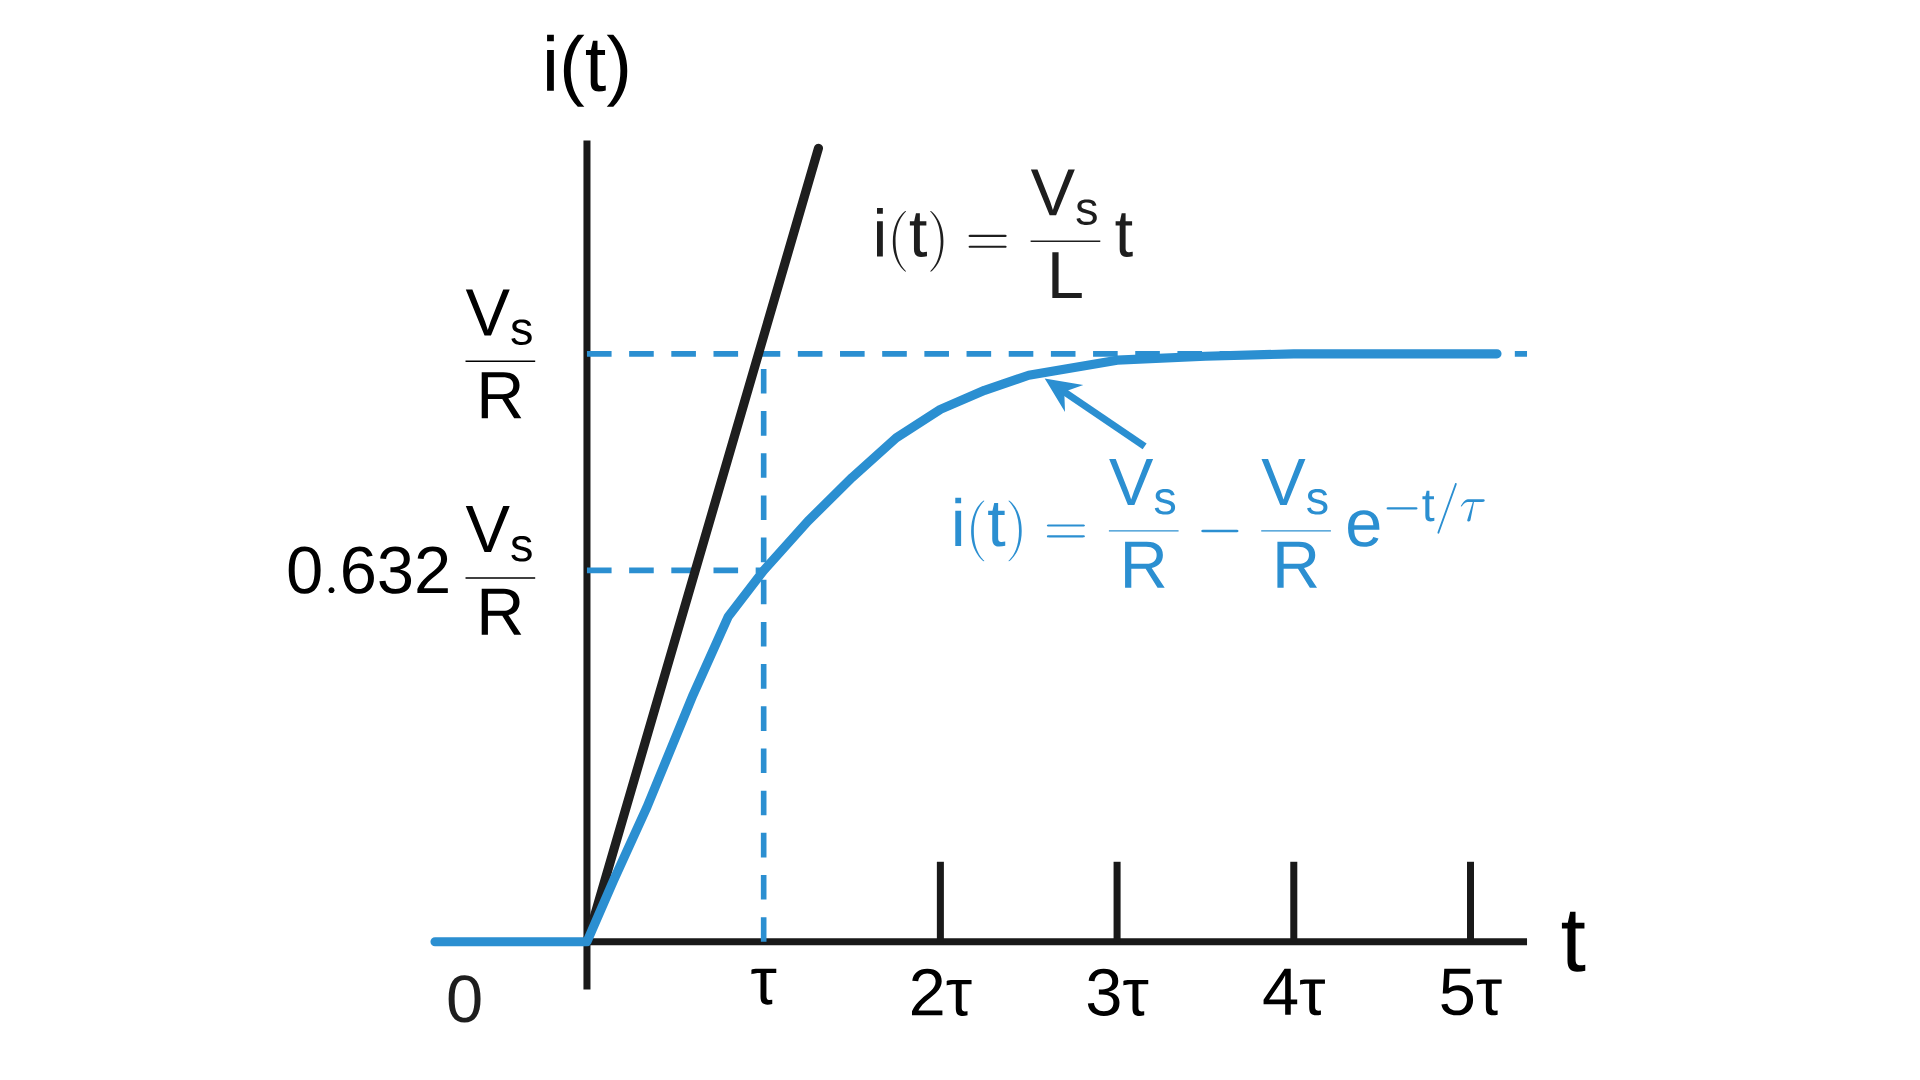  I want to click on x-axis-title: t, so click(1573, 941).